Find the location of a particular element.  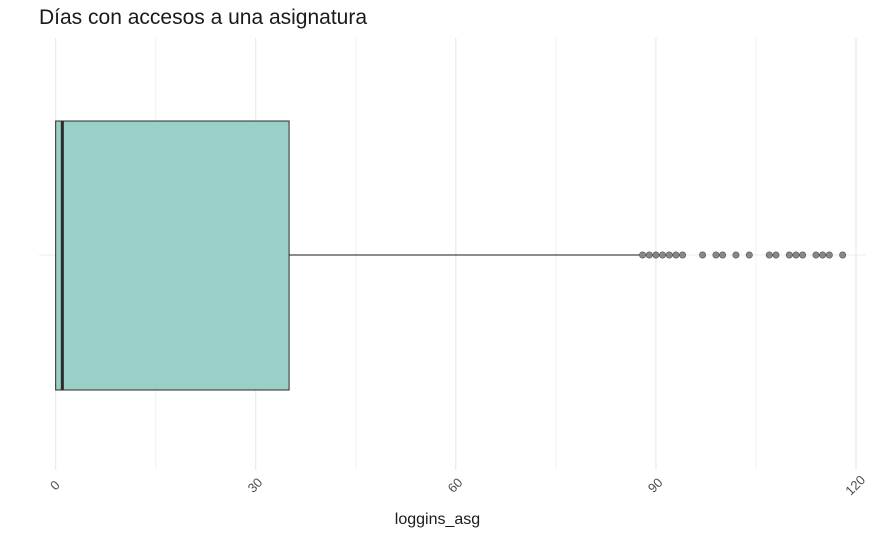

x-tick-label: 90 is located at coordinates (655, 485).